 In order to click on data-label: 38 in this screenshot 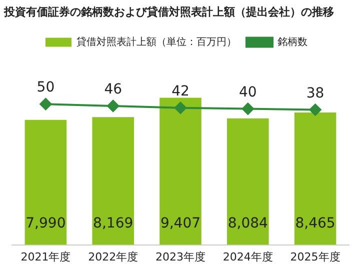, I will do `click(315, 93)`.